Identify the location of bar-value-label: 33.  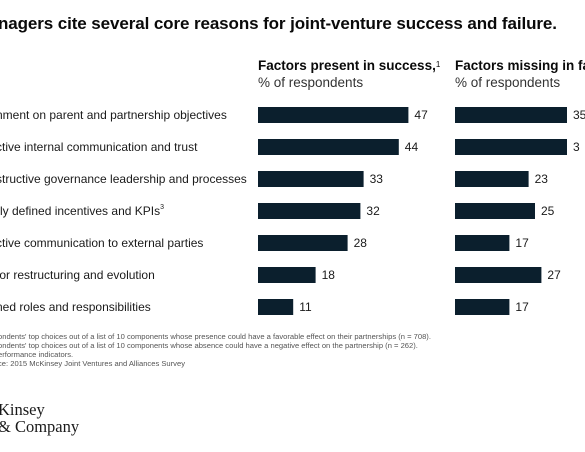
(377, 179).